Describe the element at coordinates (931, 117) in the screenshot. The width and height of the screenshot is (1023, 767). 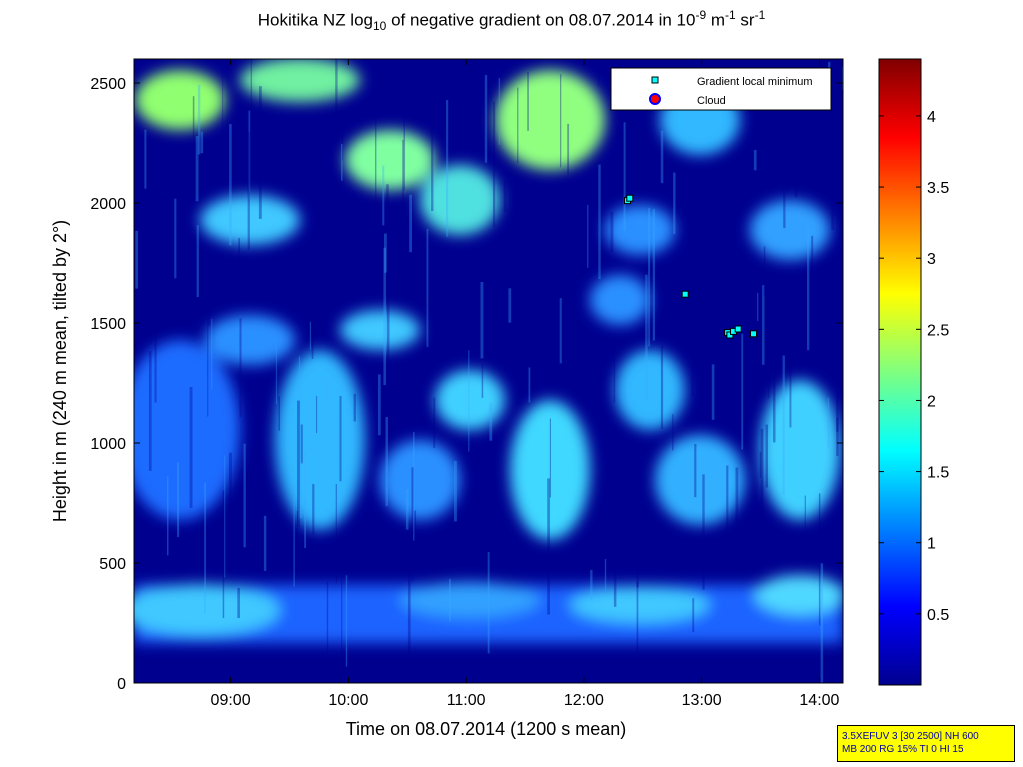
I see `colorbar-tick-label: 4` at that location.